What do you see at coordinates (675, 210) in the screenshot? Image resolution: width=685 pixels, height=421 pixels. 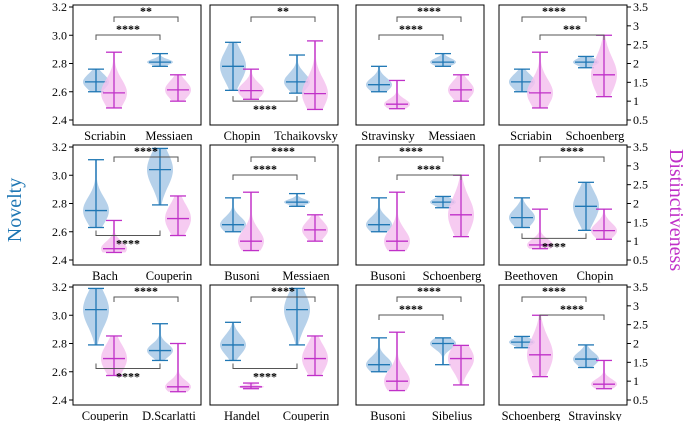 I see `right-axis-label: Distinctiveness` at bounding box center [675, 210].